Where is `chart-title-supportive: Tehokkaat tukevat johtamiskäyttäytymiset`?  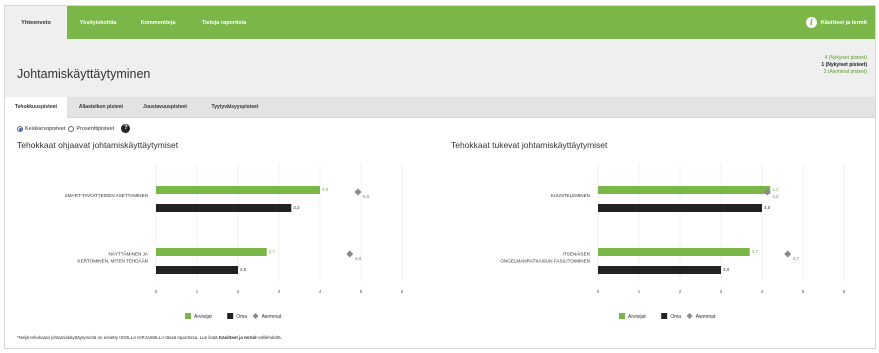
chart-title-supportive: Tehokkaat tukevat johtamiskäyttäytymiset is located at coordinates (529, 145).